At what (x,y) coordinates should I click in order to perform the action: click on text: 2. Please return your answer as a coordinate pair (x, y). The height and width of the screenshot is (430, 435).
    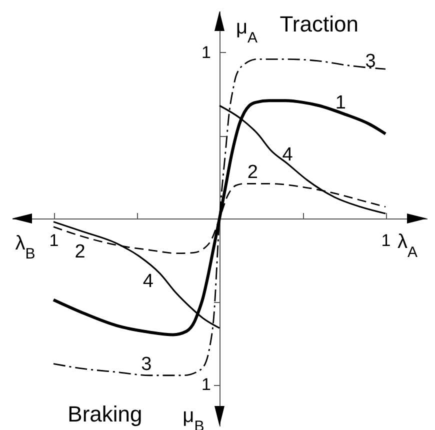
    Looking at the image, I should click on (80, 252).